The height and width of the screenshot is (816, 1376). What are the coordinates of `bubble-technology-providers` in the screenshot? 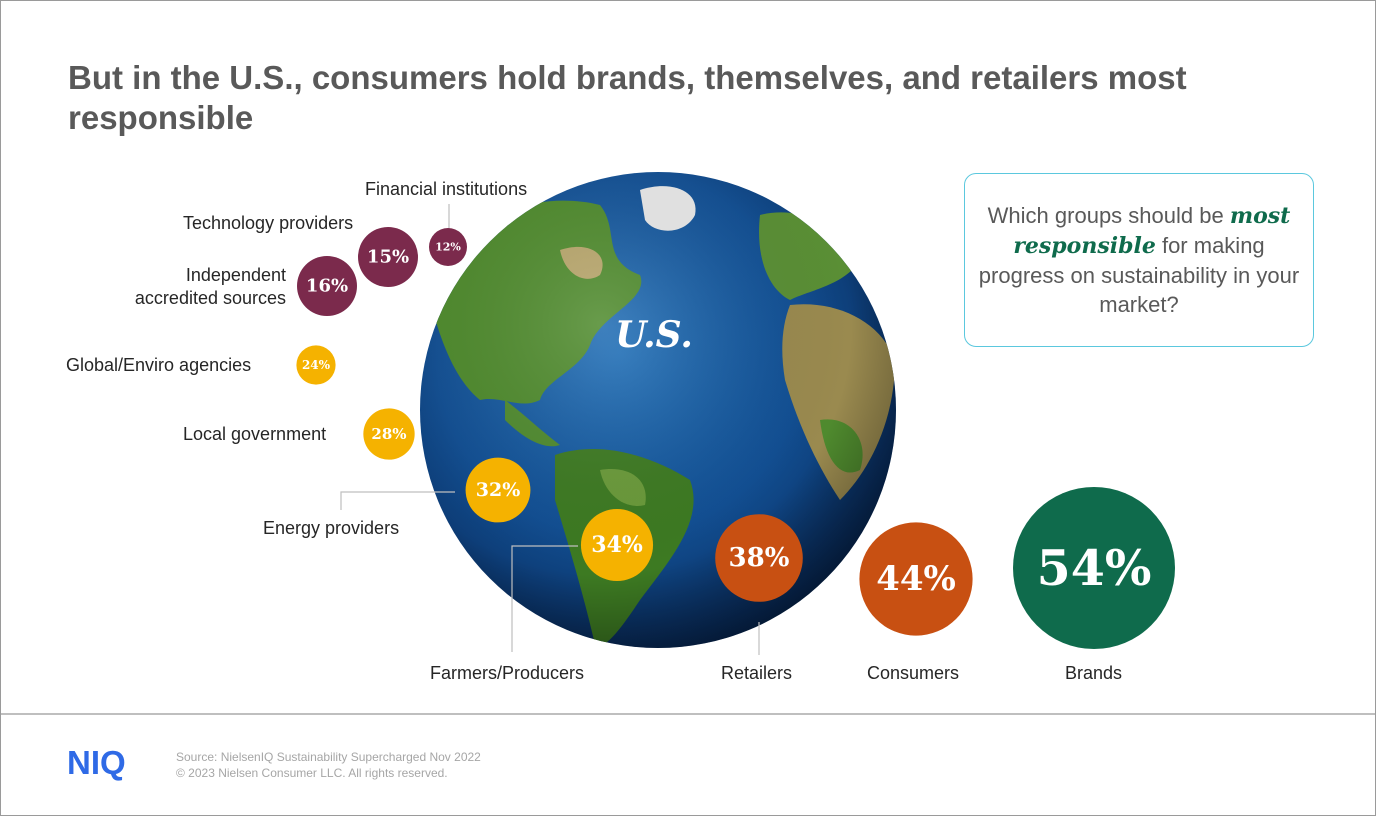 It's located at (388, 257).